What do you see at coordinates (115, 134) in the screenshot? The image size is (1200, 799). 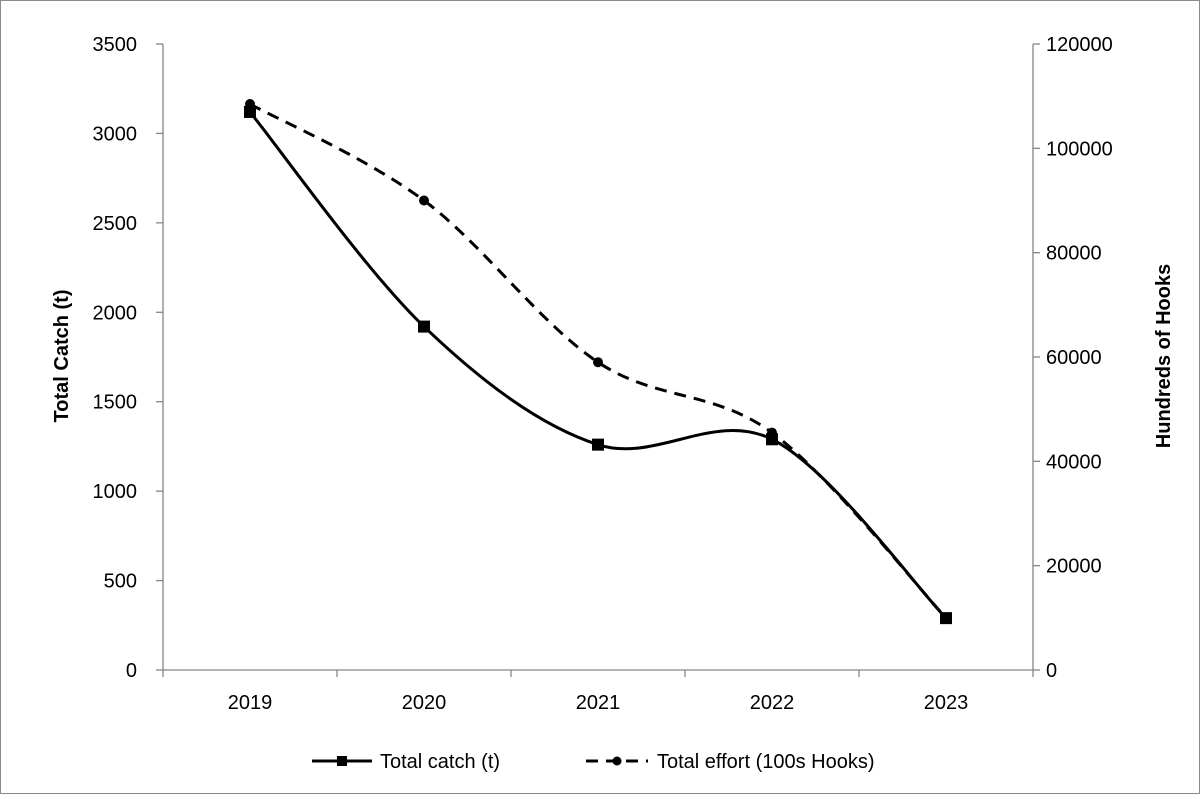 I see `y-tick-label-left: 3000` at bounding box center [115, 134].